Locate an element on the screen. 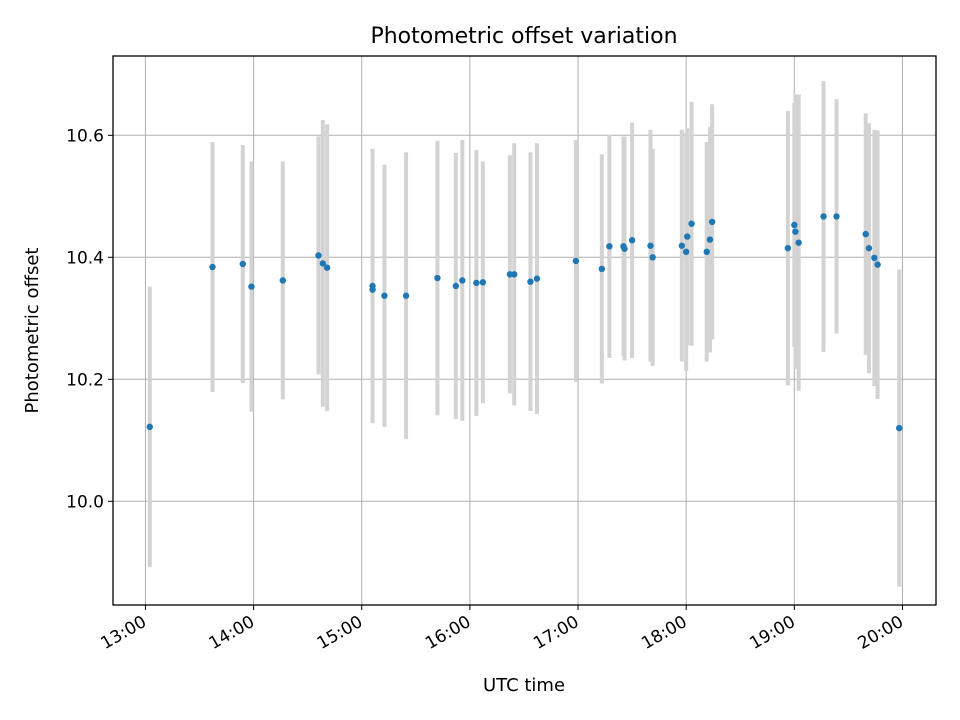 The image size is (960, 720). y-tick-label: 10.6 is located at coordinates (85, 136).